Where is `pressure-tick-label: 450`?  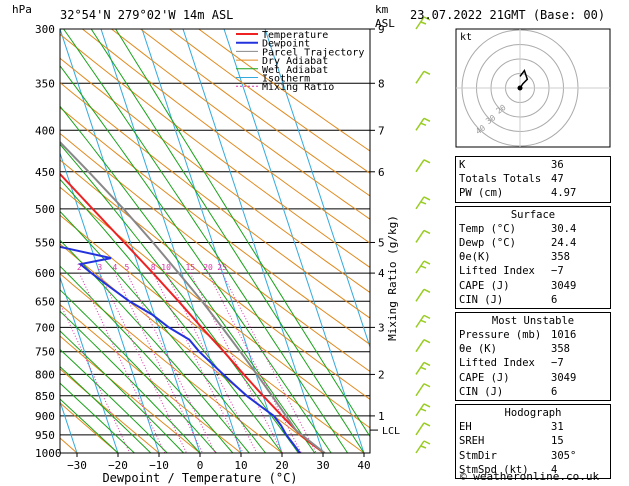 pressure-tick-label: 450 is located at coordinates (45, 172).